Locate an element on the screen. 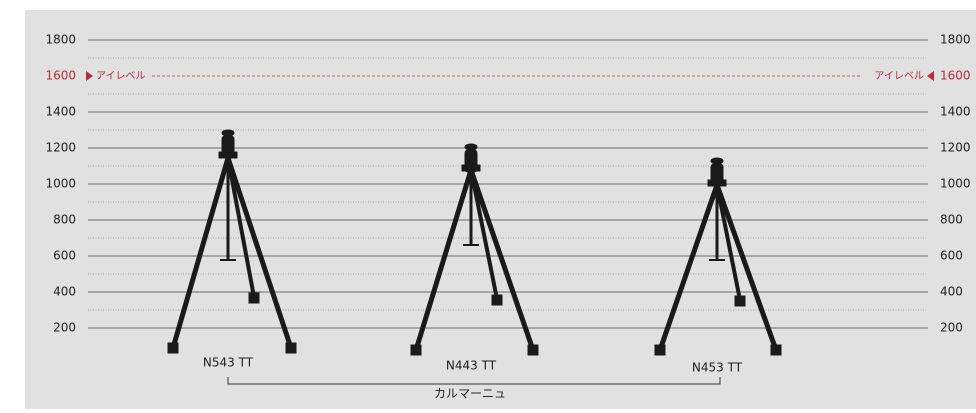 This screenshot has width=976, height=413. group-label: カルマーニュ is located at coordinates (470, 394).